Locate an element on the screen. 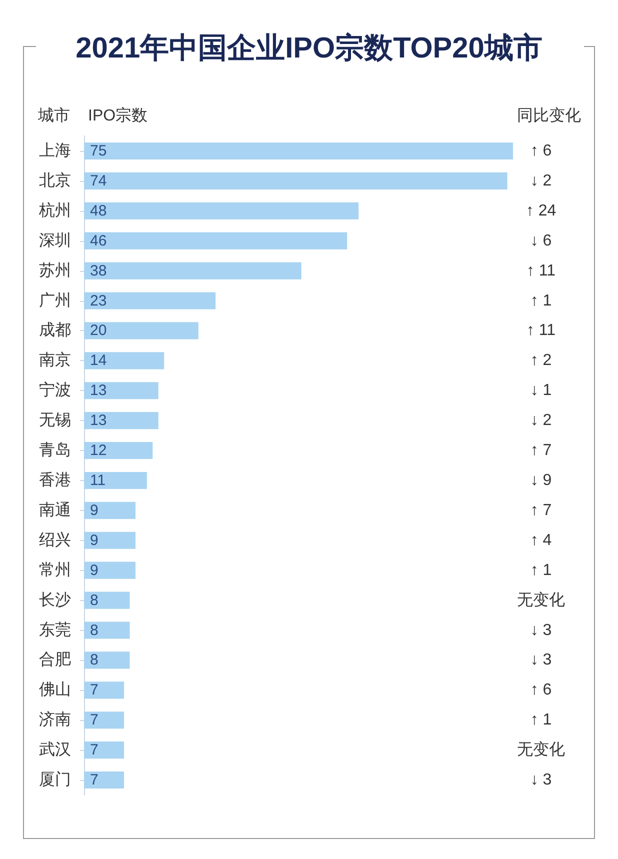  y-tick-label: 合肥 is located at coordinates (55, 659).